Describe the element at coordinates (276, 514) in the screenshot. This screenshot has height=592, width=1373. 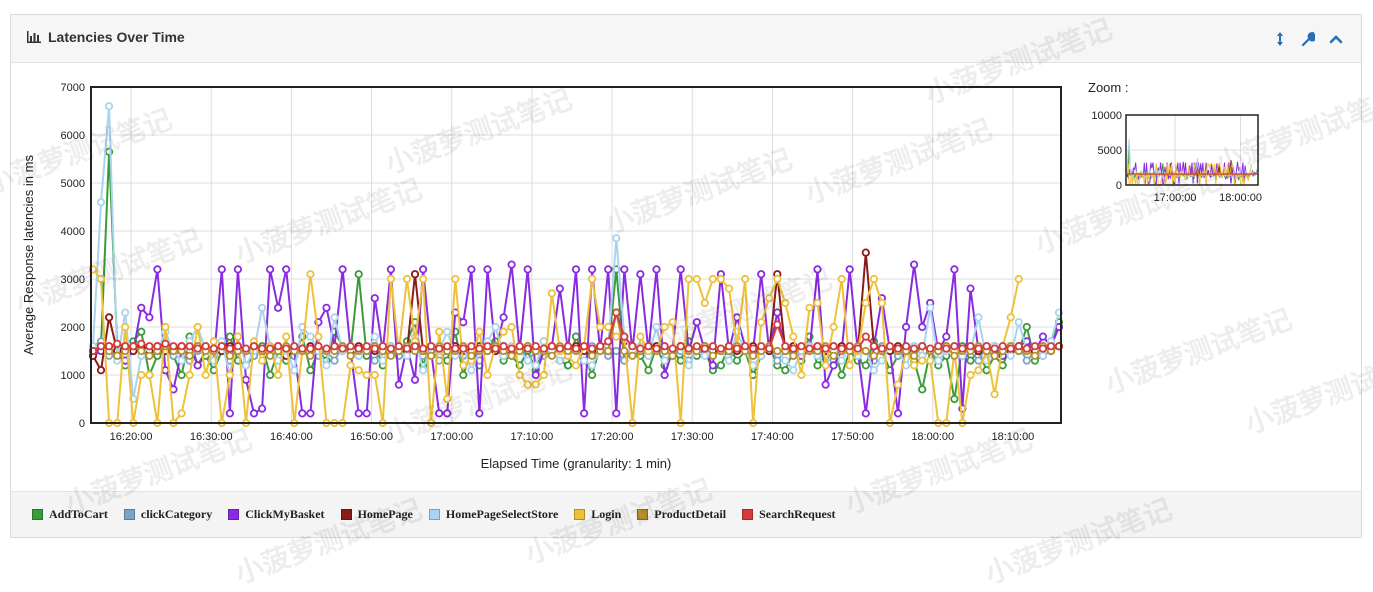
I see `legend-item-ClickMyBasket: ClickMyBasket` at that location.